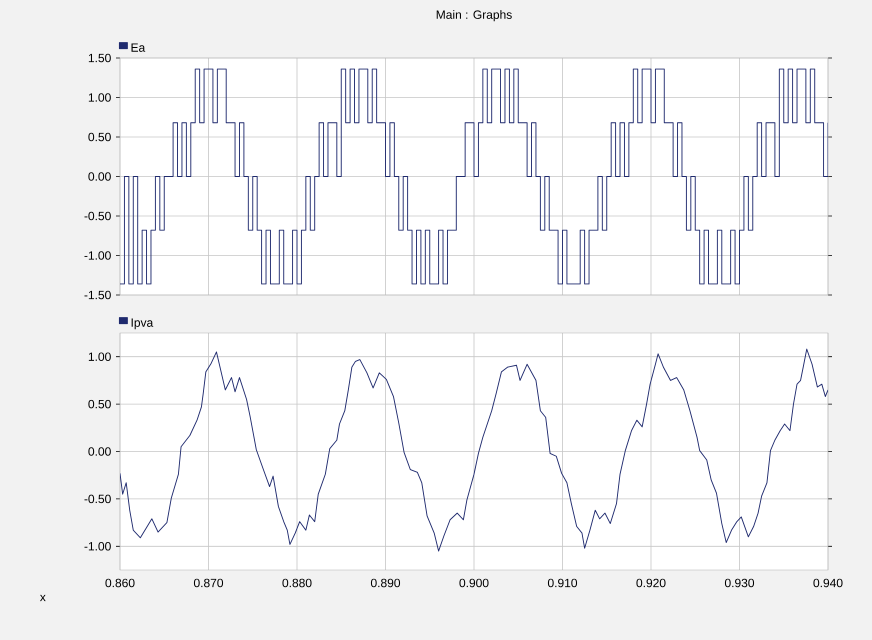  What do you see at coordinates (209, 583) in the screenshot?
I see `x-tick-label: 0.870` at bounding box center [209, 583].